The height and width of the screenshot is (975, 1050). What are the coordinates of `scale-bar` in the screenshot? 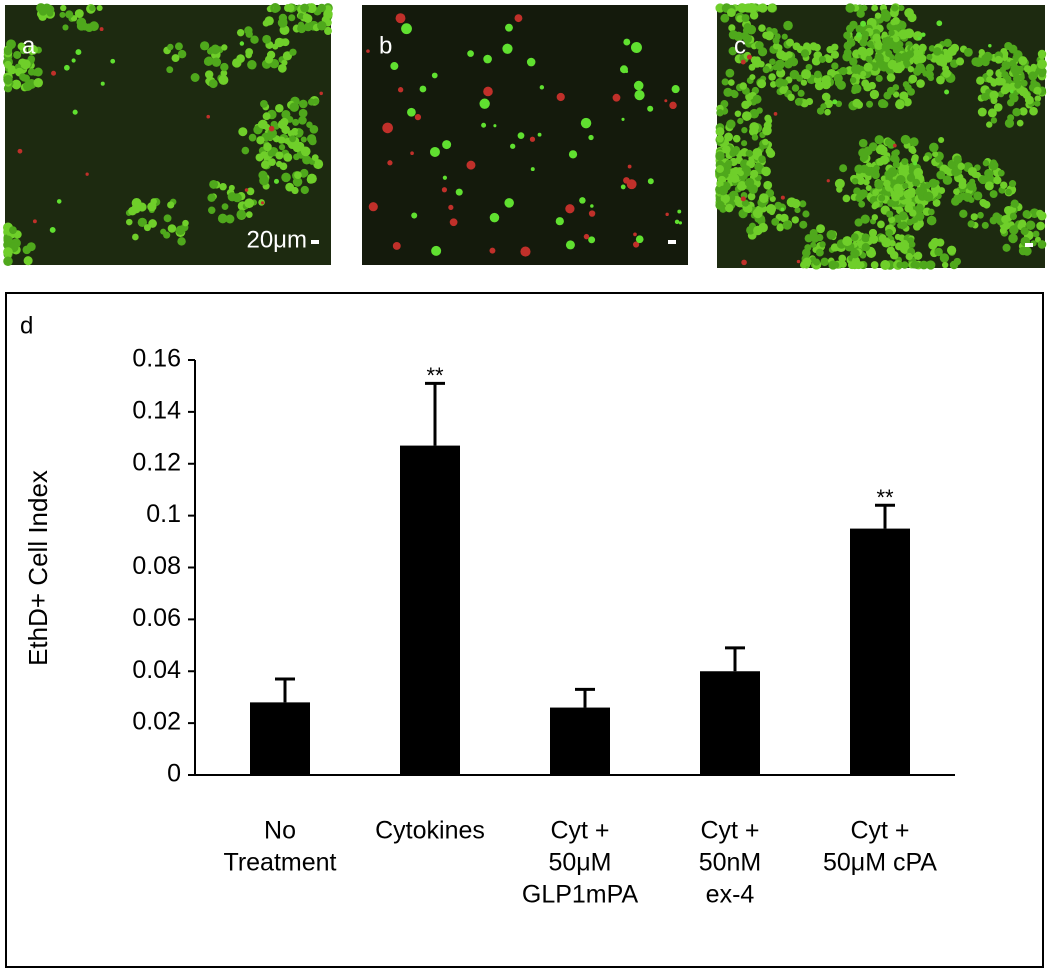 It's located at (672, 242).